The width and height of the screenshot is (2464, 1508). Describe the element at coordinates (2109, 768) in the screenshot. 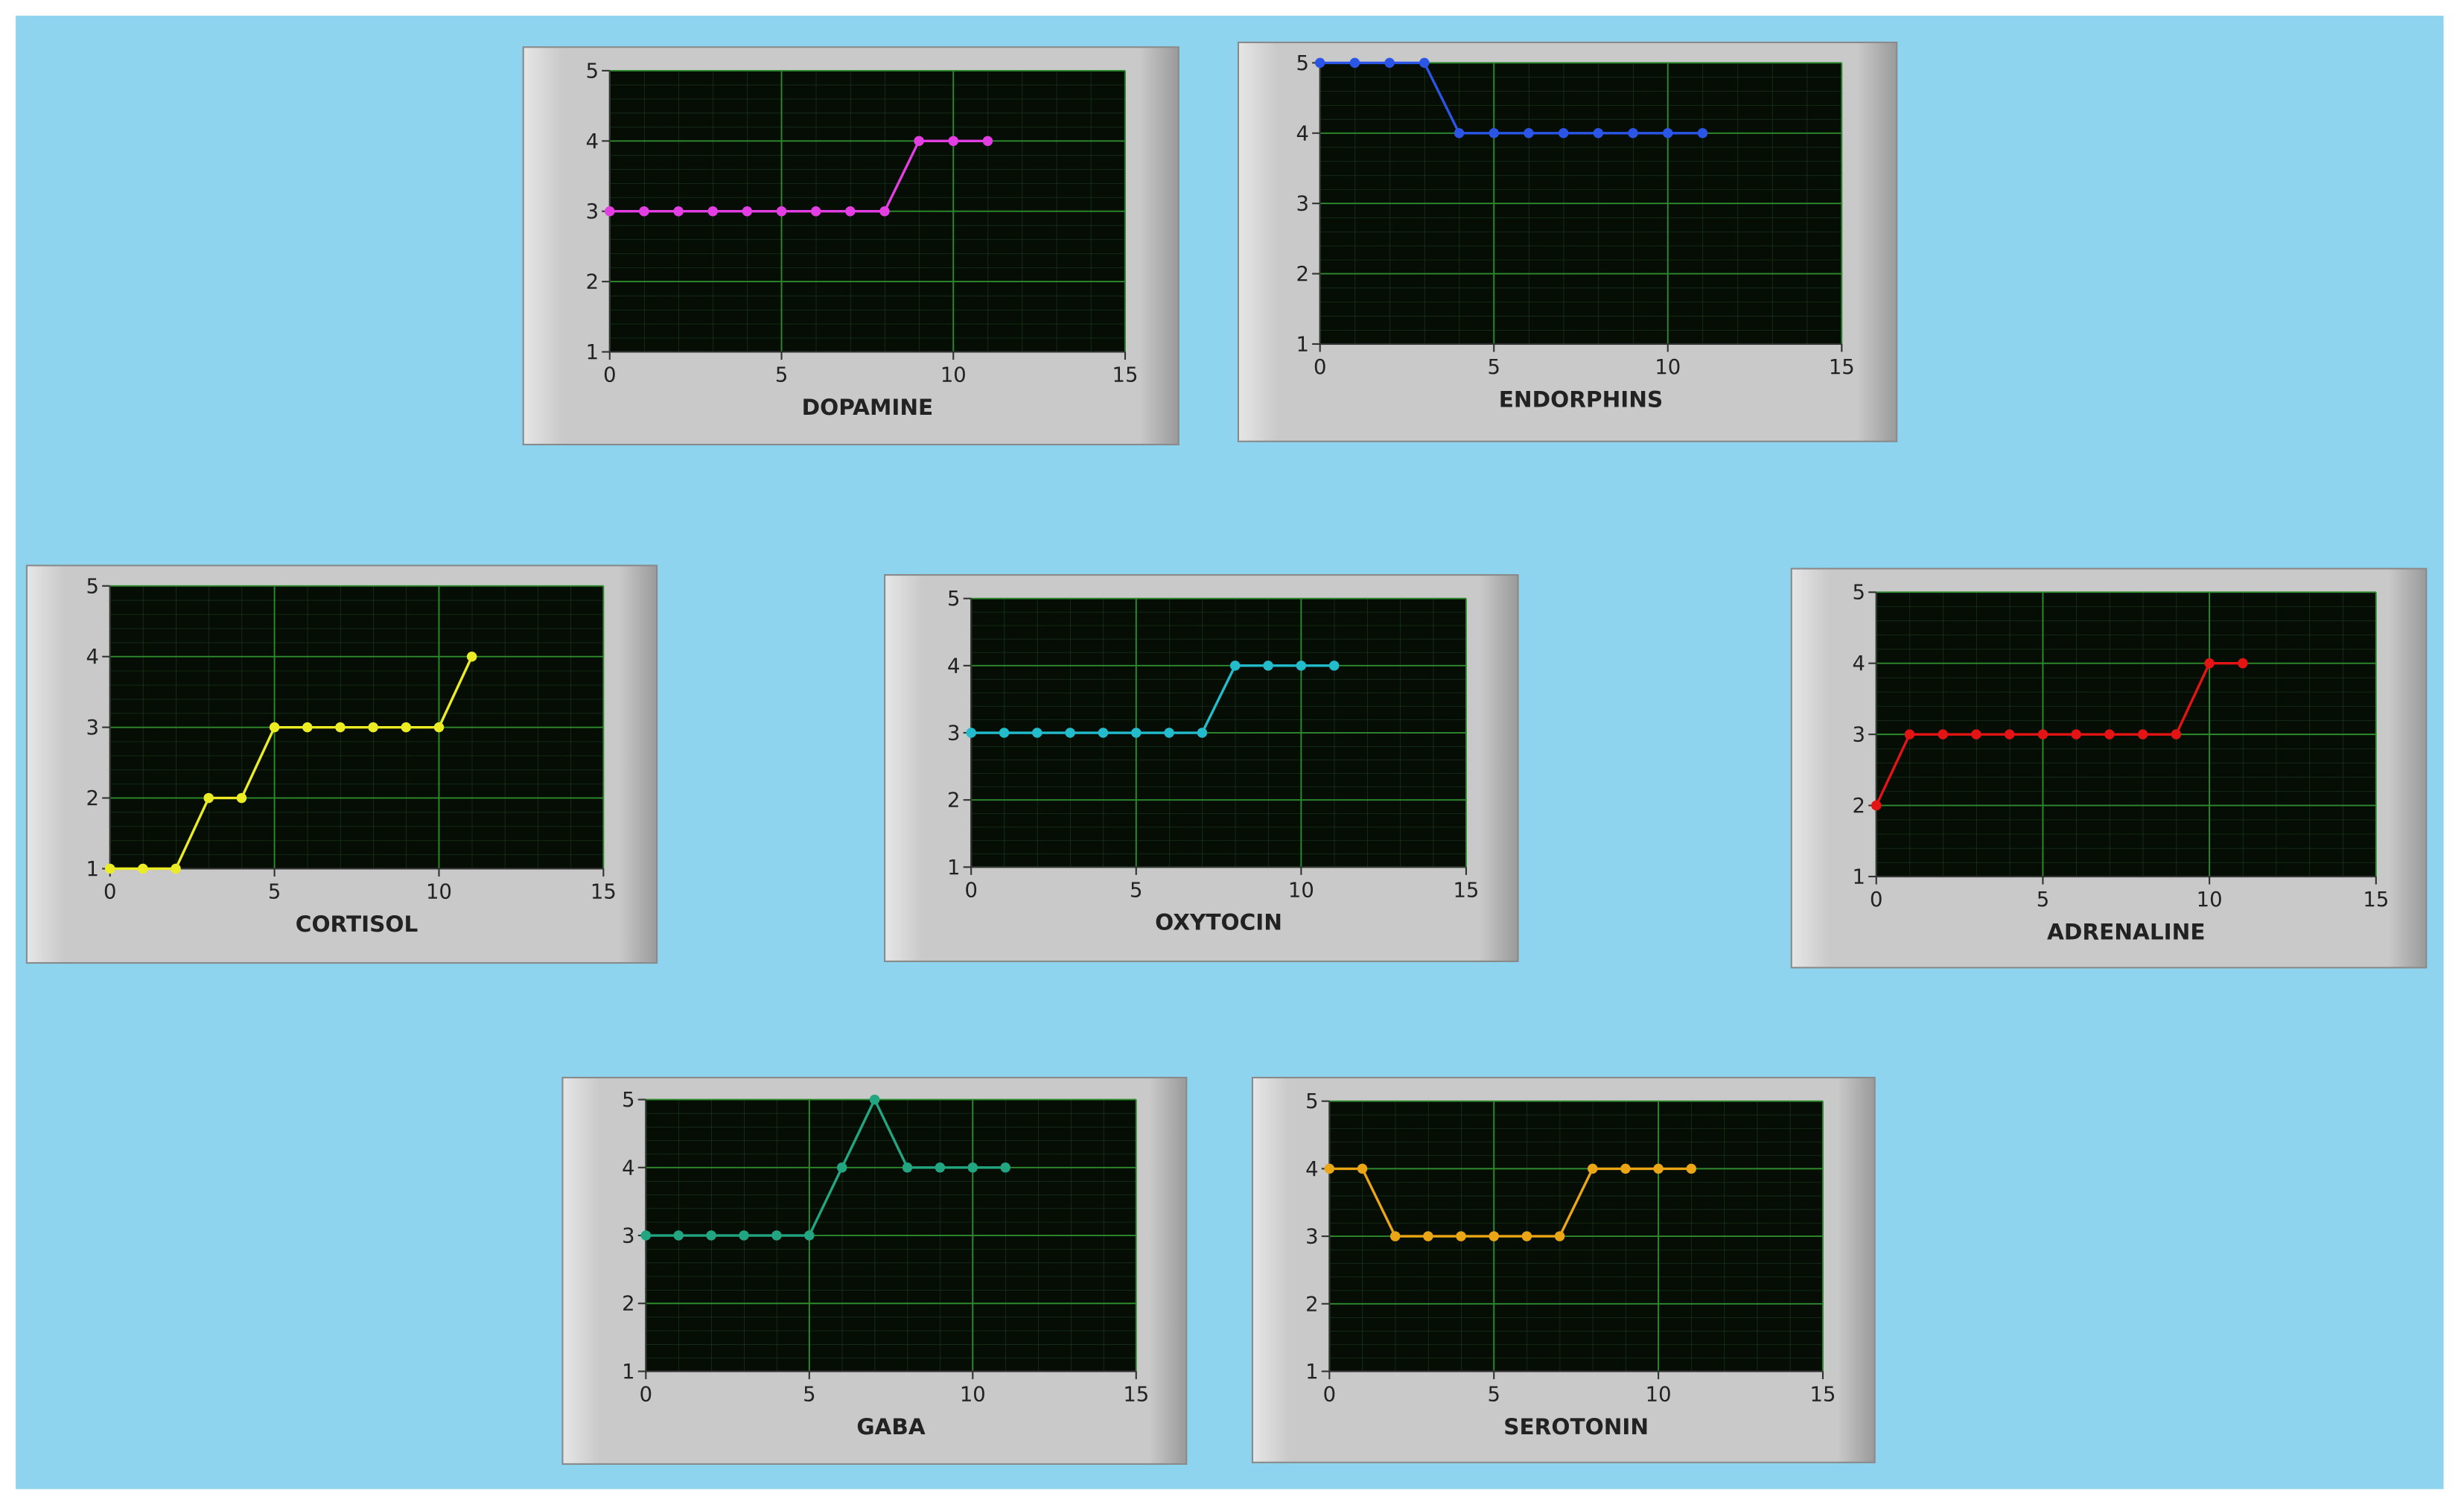

I see `graph-panel: 1 2 3 4 5 0 5 10 15 ADRENALINE` at that location.